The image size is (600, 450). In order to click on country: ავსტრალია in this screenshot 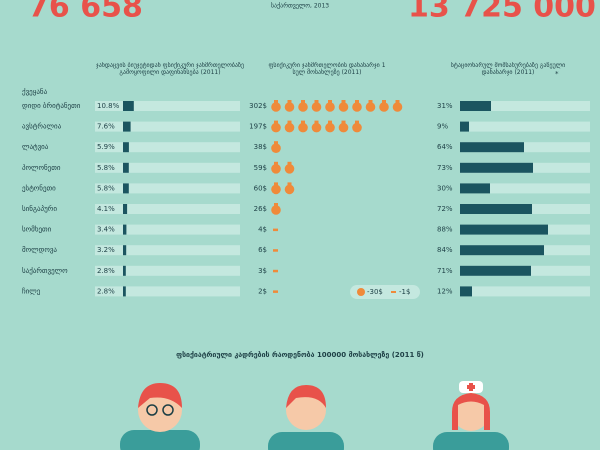, I will do `click(42, 126)`.